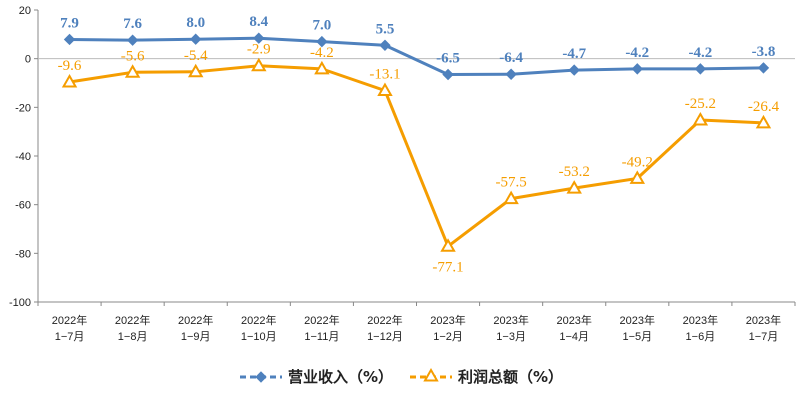 The width and height of the screenshot is (800, 406). What do you see at coordinates (259, 50) in the screenshot?
I see `profit-data-label: -2.9` at bounding box center [259, 50].